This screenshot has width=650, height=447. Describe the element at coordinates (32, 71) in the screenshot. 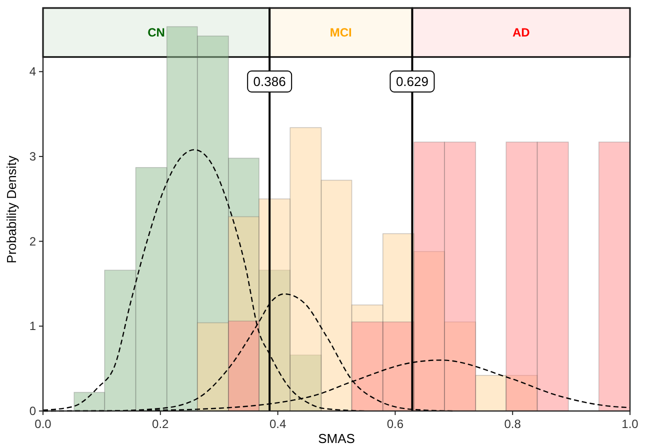

I see `y-tick-label: 4` at that location.